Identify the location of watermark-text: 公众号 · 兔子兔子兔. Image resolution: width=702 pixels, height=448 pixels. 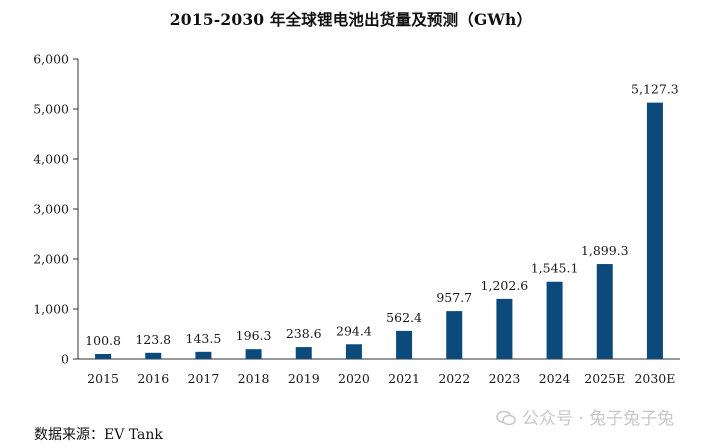
(598, 419).